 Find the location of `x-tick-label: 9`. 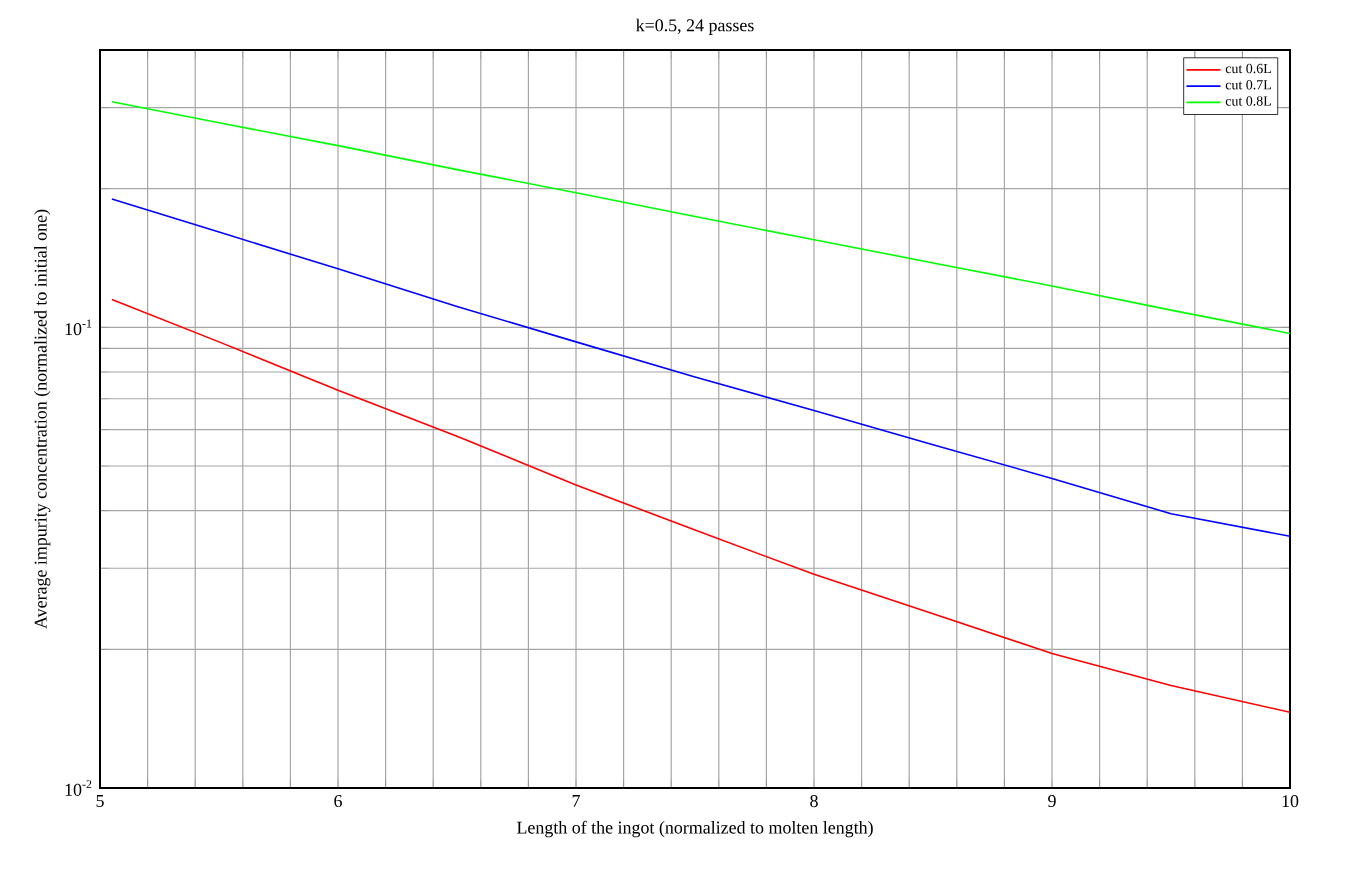

x-tick-label: 9 is located at coordinates (1052, 801).